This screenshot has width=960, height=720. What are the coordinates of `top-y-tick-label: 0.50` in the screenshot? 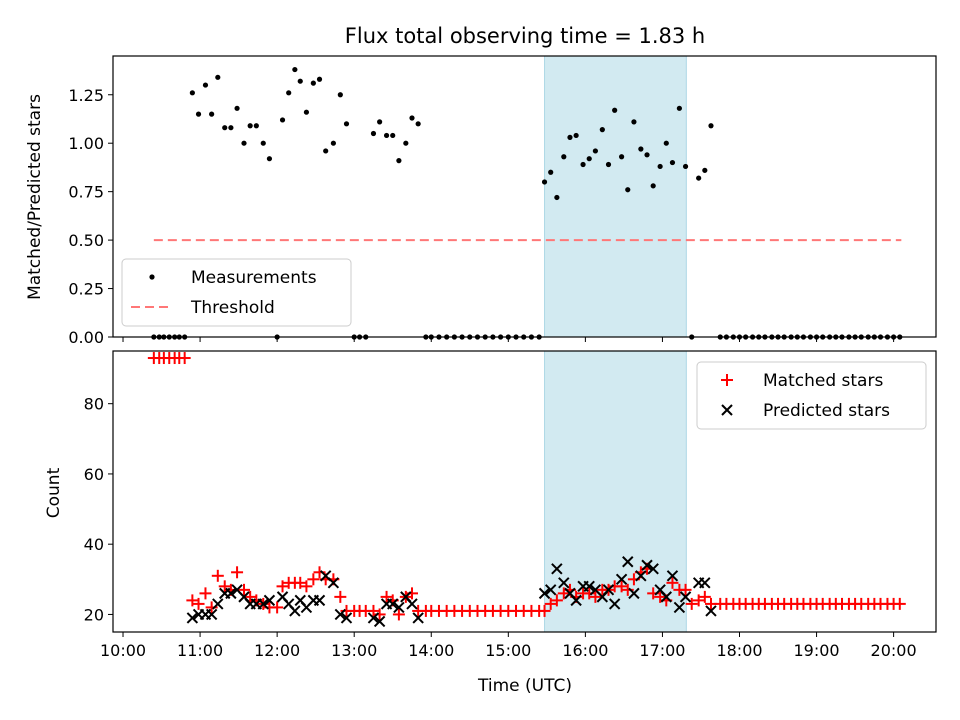 It's located at (86, 240).